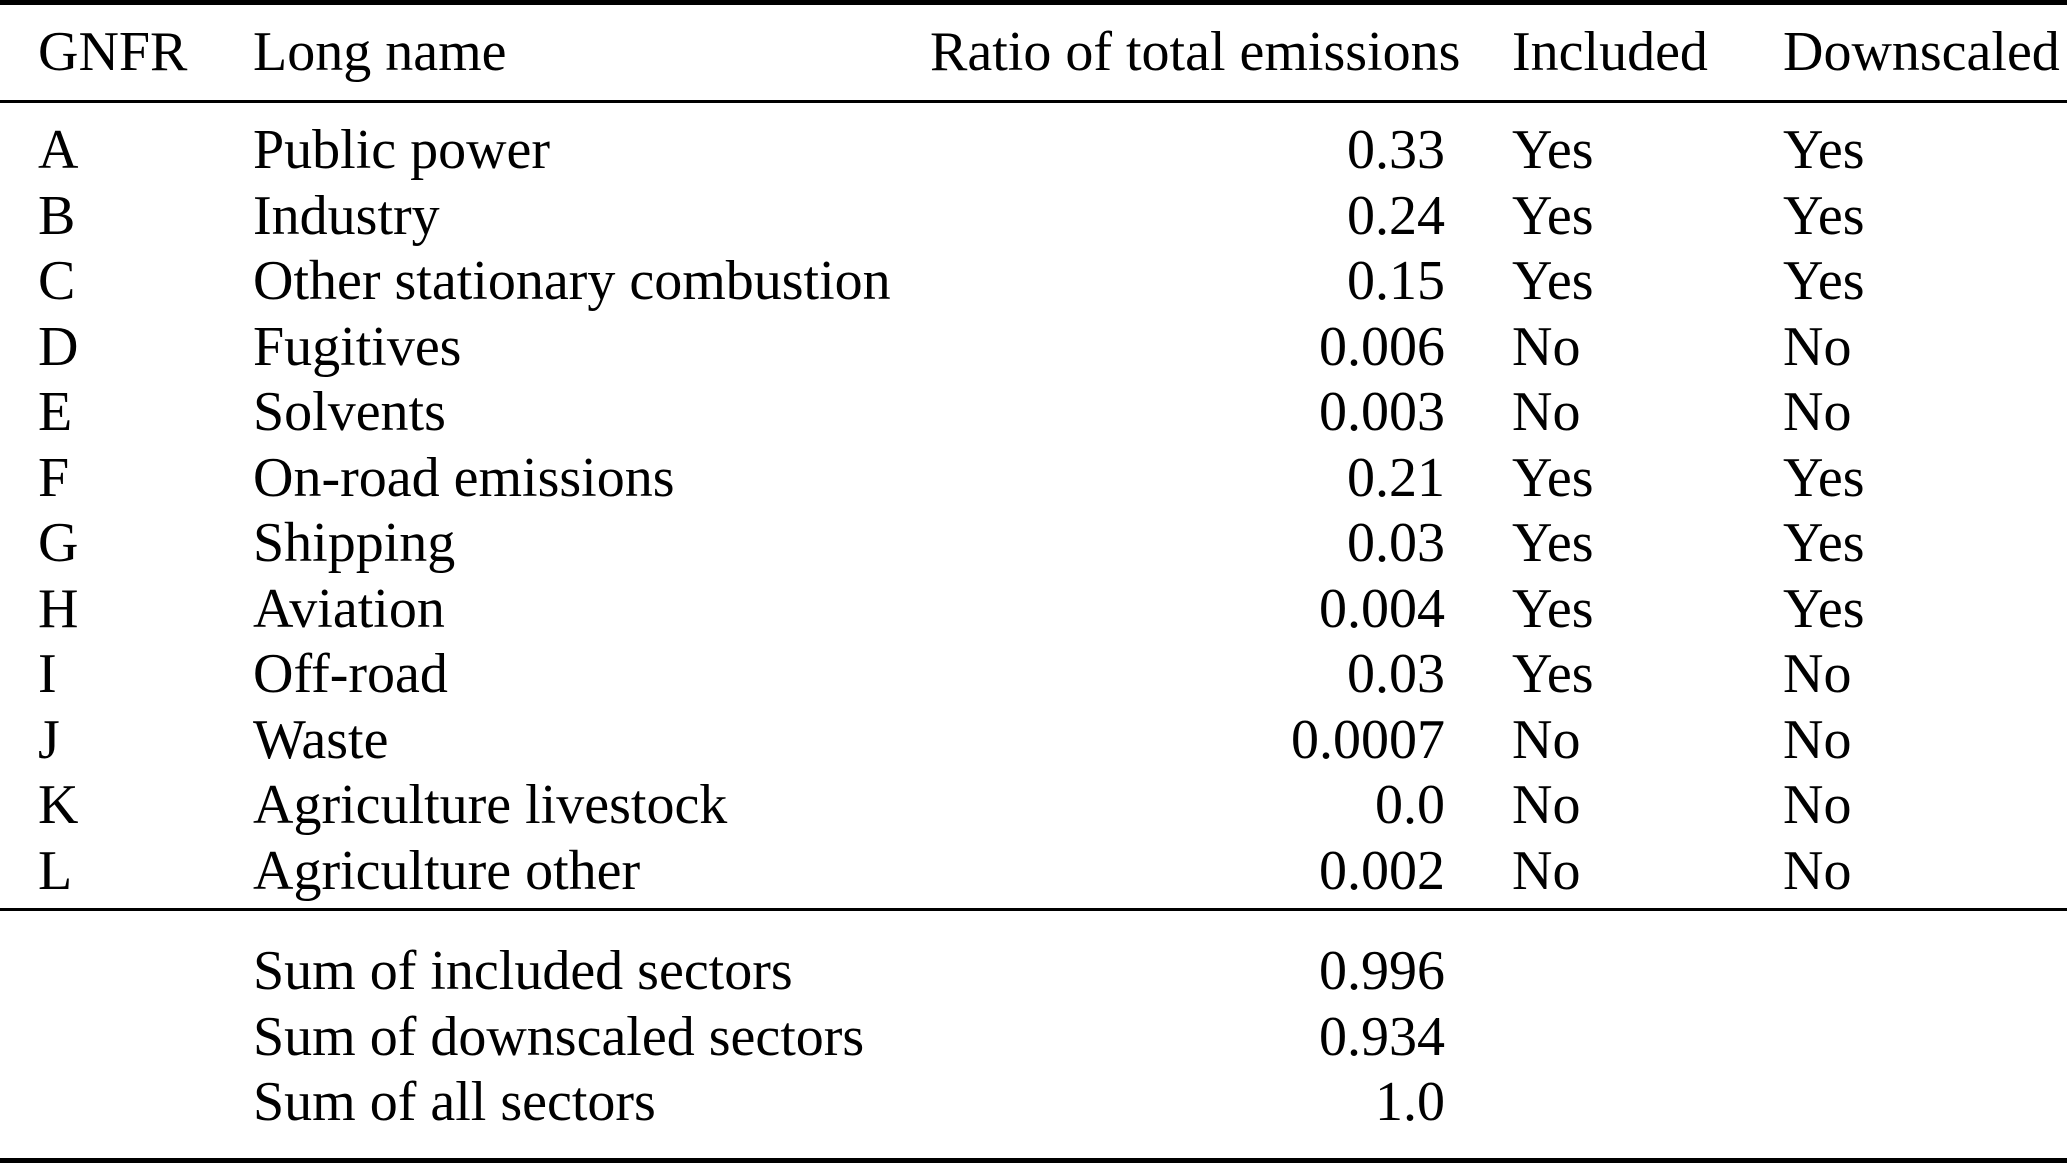 This screenshot has width=2067, height=1163. What do you see at coordinates (1195, 52) in the screenshot?
I see `column-header-ratio: Ratio of total emissions` at bounding box center [1195, 52].